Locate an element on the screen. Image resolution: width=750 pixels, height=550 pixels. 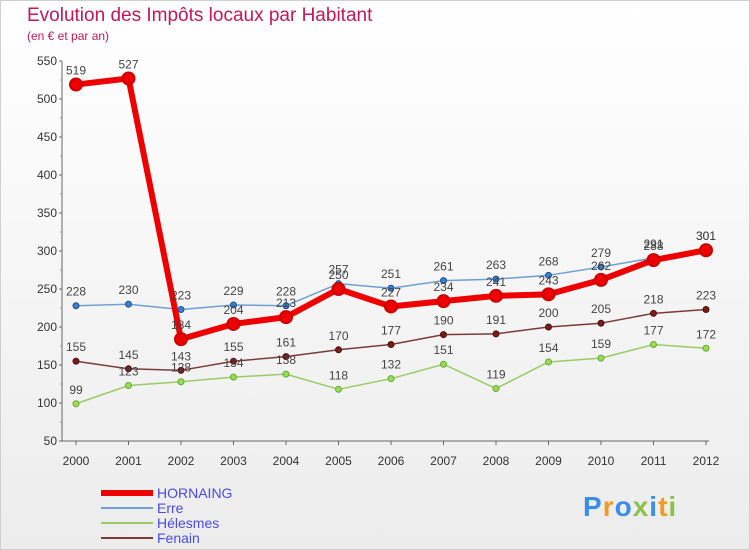
data-label-erre: 291 is located at coordinates (653, 244).